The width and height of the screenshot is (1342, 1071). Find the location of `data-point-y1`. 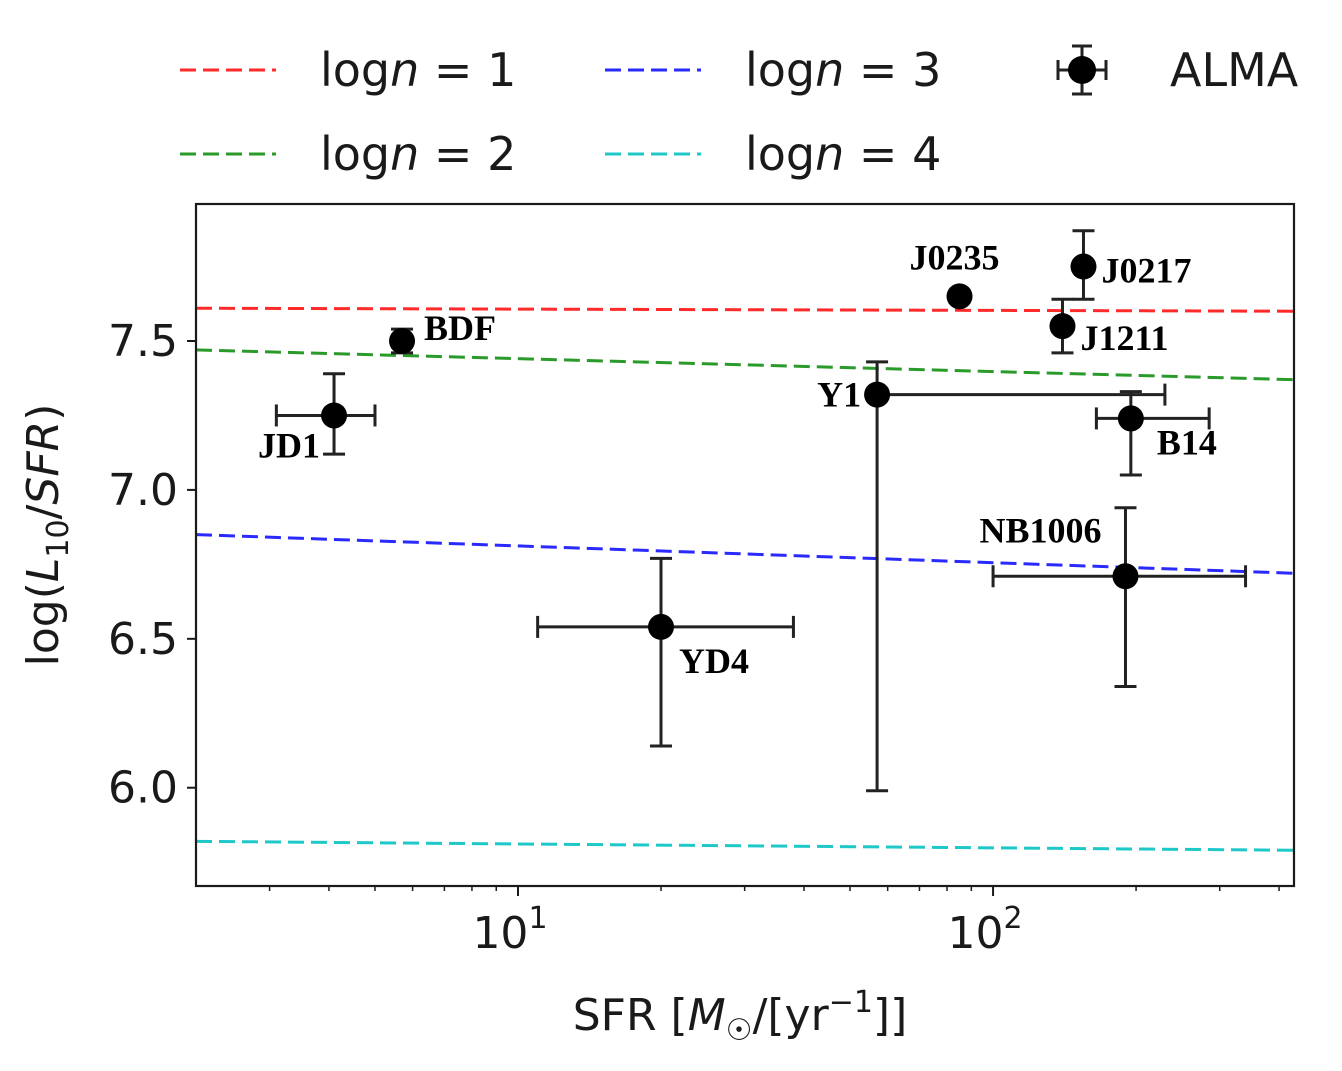

data-point-y1 is located at coordinates (1015, 576).